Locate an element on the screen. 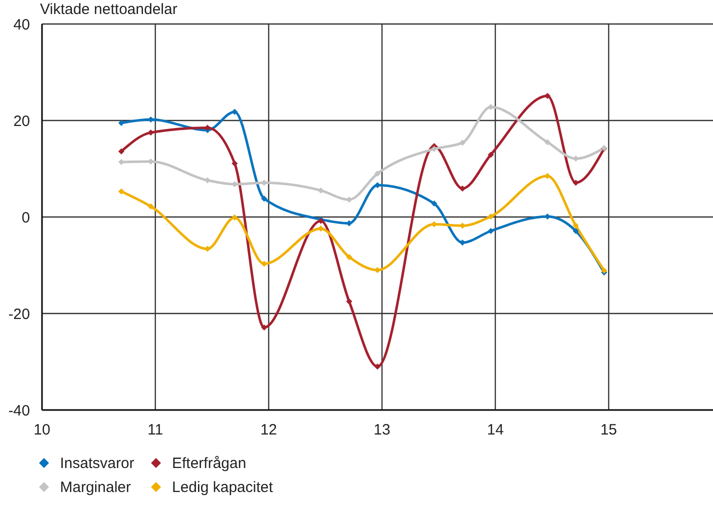 This screenshot has width=713, height=512. legend-label: Efterfrågan is located at coordinates (209, 463).